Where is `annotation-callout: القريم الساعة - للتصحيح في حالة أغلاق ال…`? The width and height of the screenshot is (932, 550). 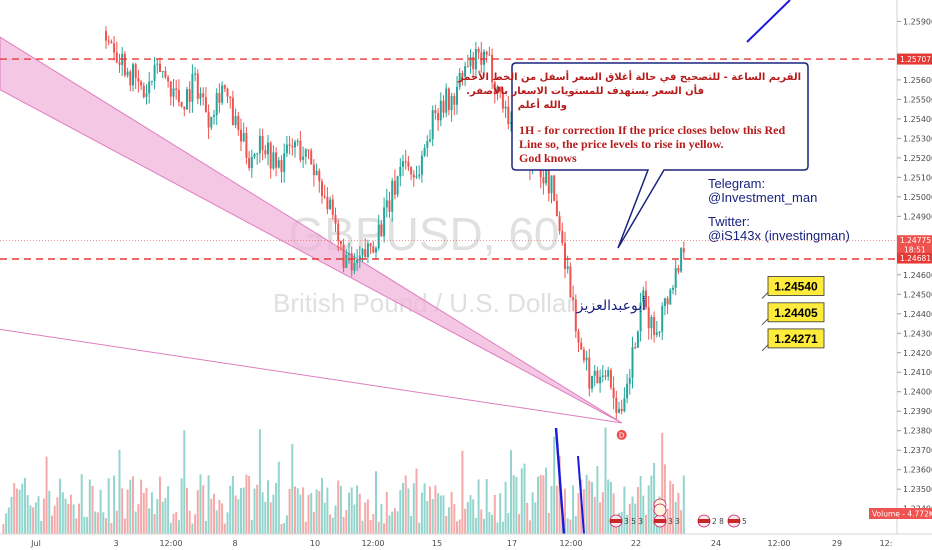
annotation-callout: القريم الساعة - للتصحيح في حالة أغلاق ال… is located at coordinates (633, 155).